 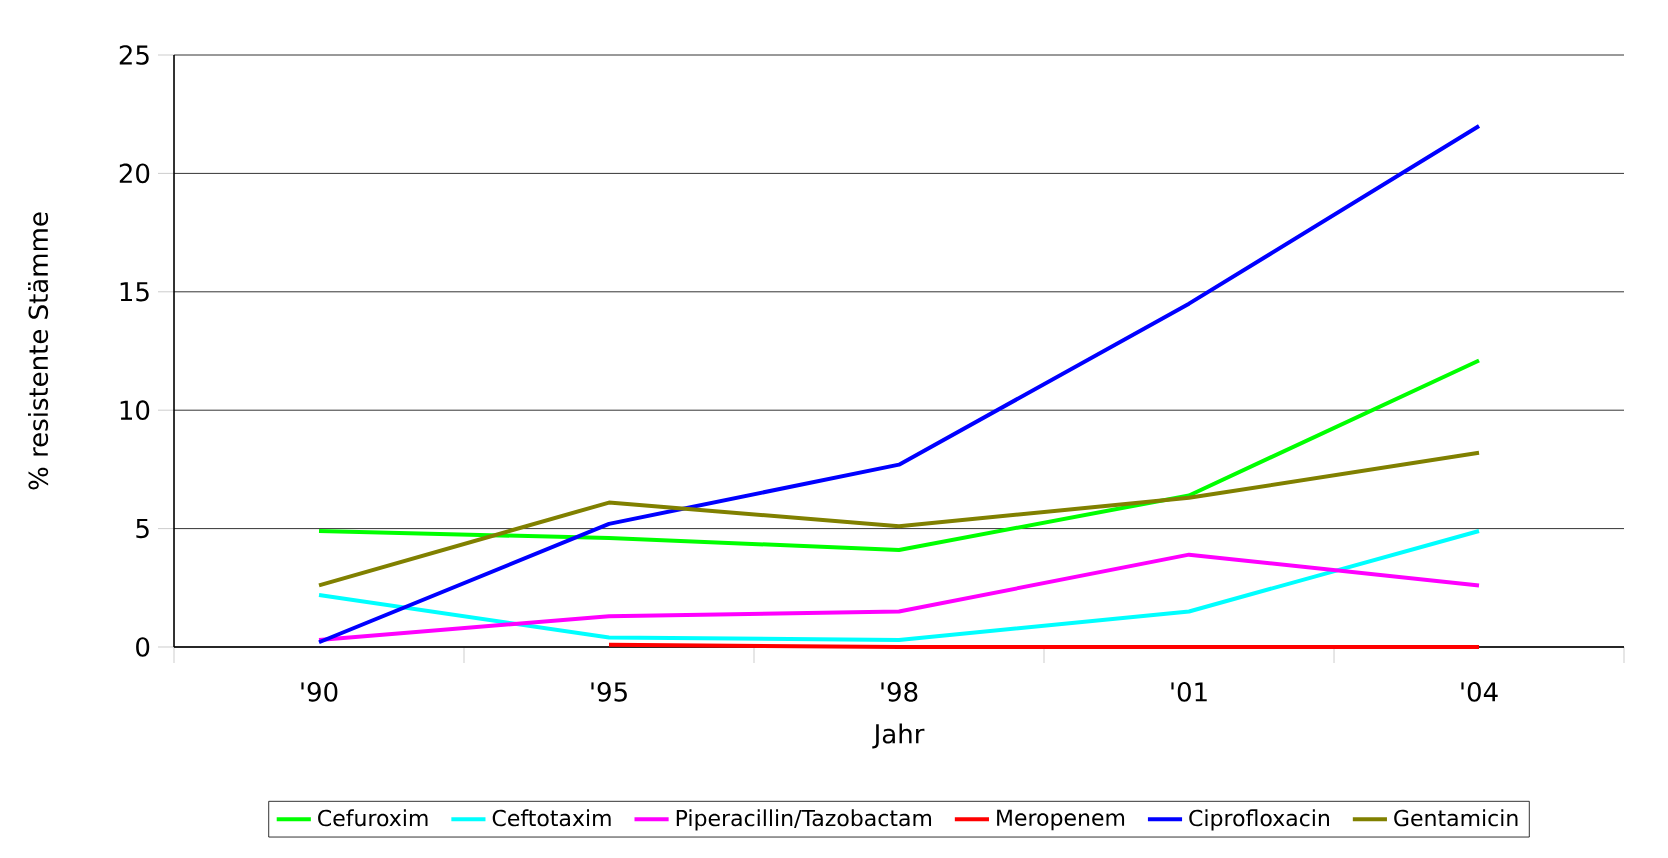 What do you see at coordinates (134, 173) in the screenshot?
I see `y-tick-label: 20` at bounding box center [134, 173].